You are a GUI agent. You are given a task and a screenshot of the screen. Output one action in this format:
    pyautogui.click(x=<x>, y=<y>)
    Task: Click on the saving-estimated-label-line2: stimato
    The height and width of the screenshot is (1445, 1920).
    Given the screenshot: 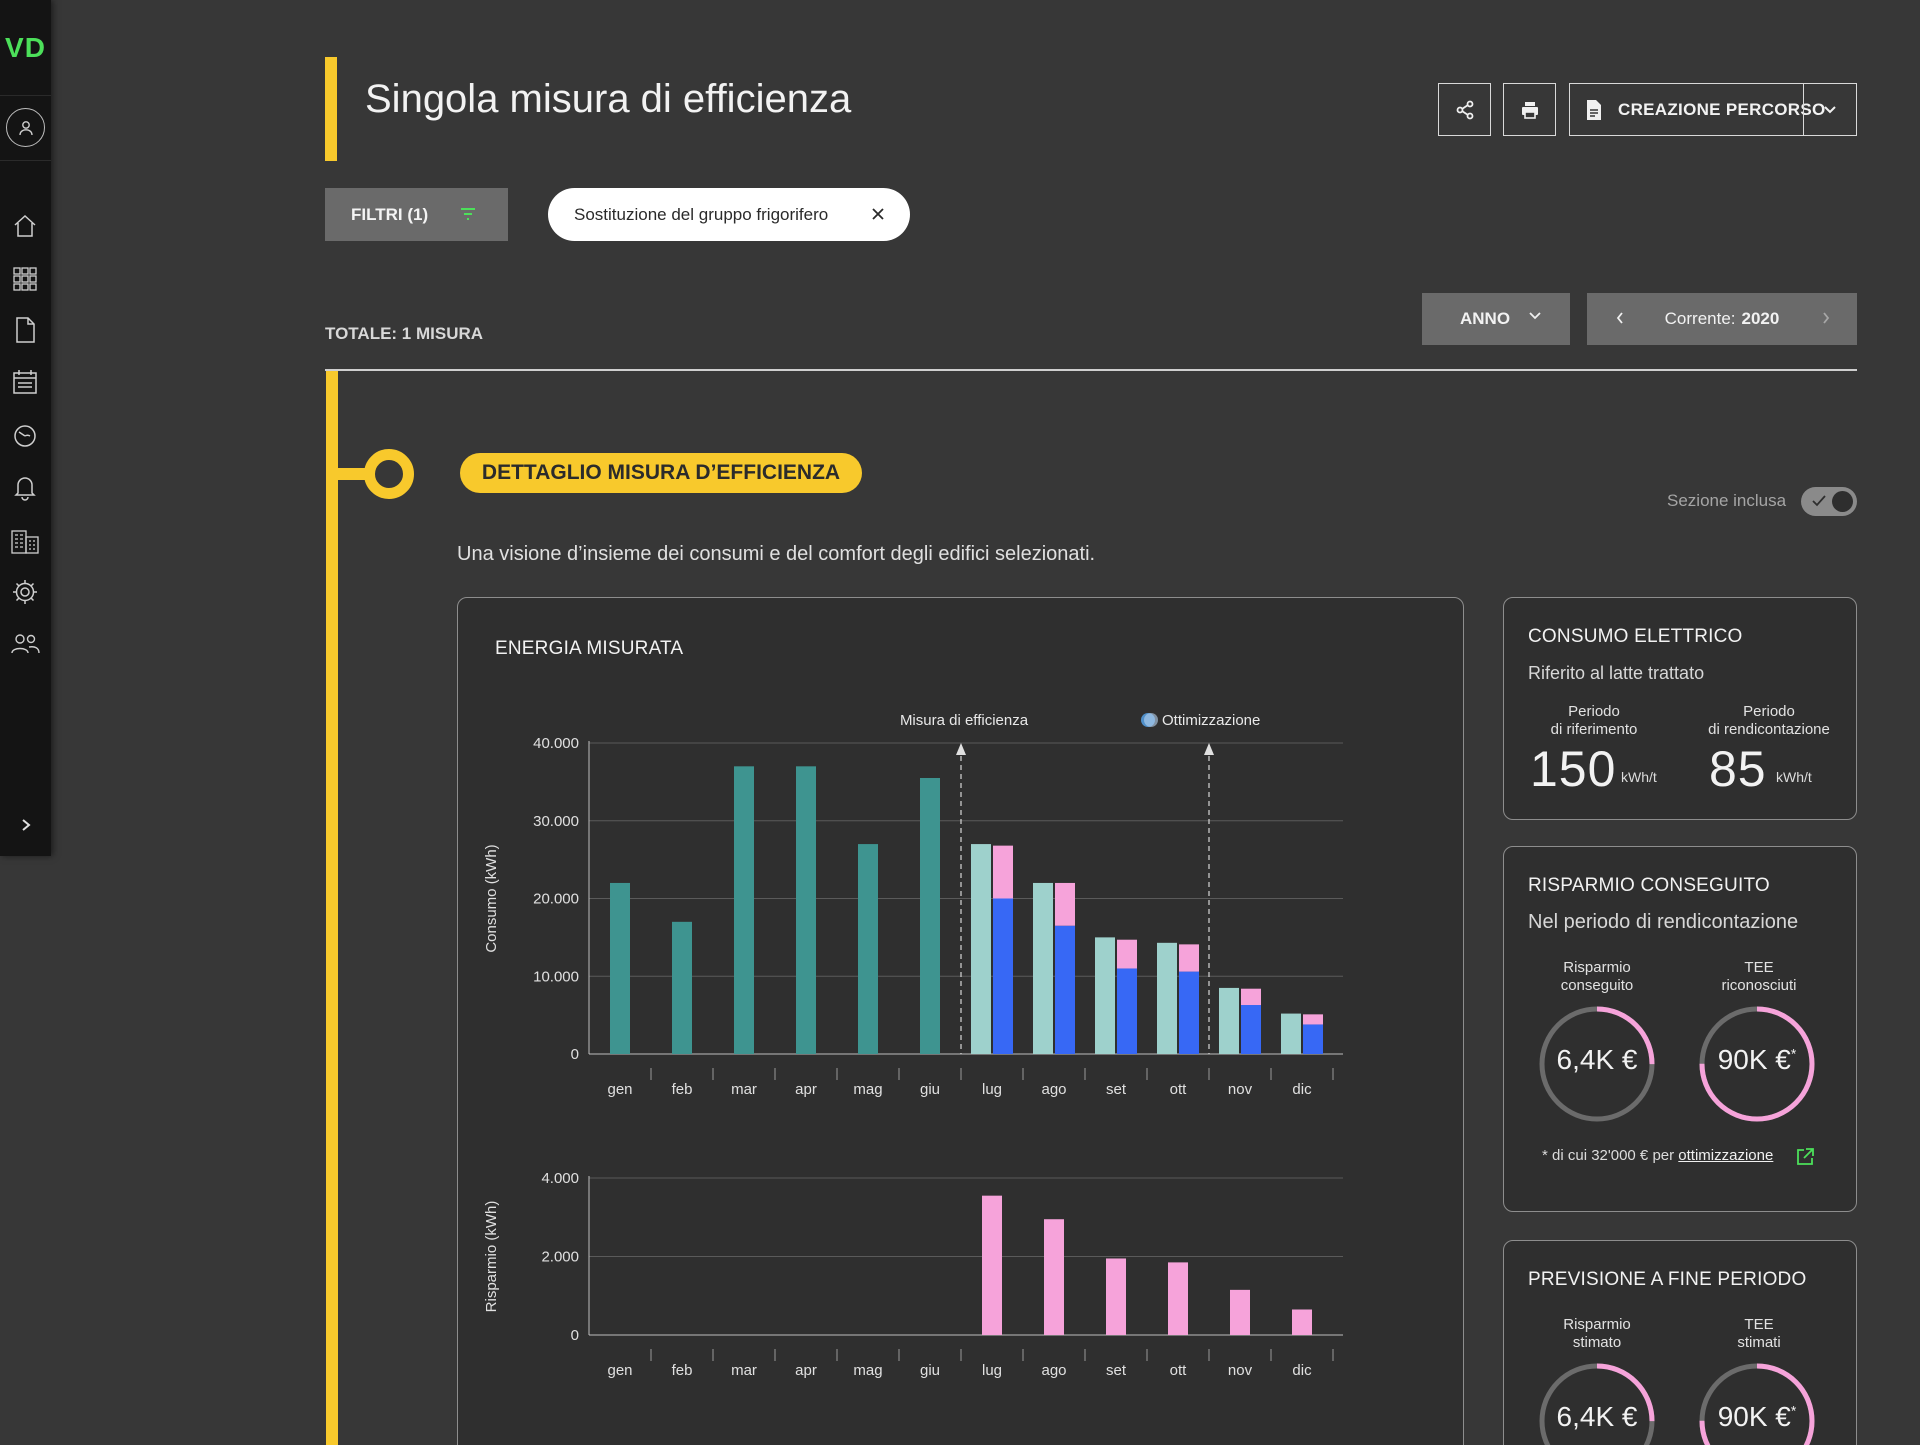 What is the action you would take?
    pyautogui.click(x=1597, y=1342)
    